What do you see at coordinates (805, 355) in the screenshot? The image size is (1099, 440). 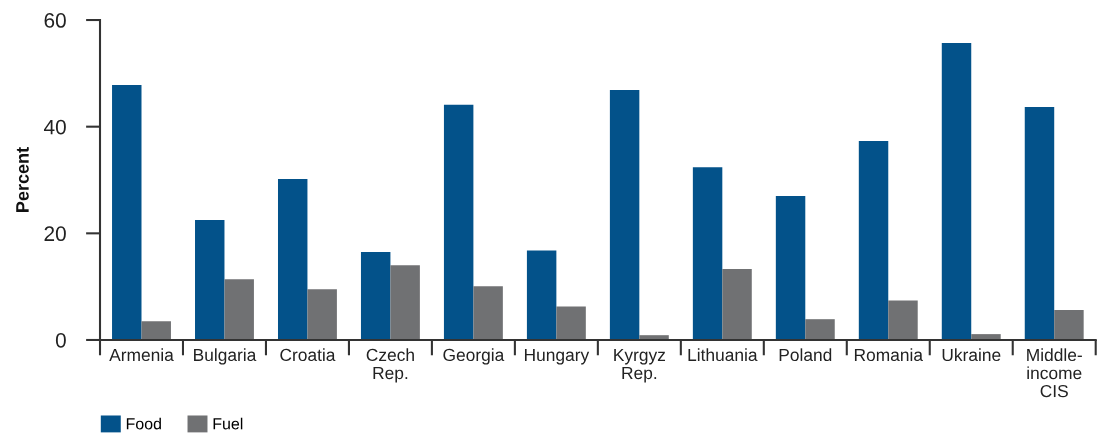 I see `x-tick-label: Poland` at bounding box center [805, 355].